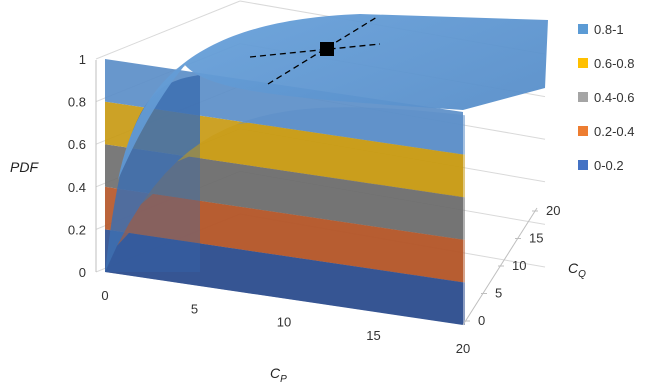  Describe the element at coordinates (77, 166) in the screenshot. I see `z-axis-ticks: 0 0.2 0.4 0.6 0.8 1` at that location.